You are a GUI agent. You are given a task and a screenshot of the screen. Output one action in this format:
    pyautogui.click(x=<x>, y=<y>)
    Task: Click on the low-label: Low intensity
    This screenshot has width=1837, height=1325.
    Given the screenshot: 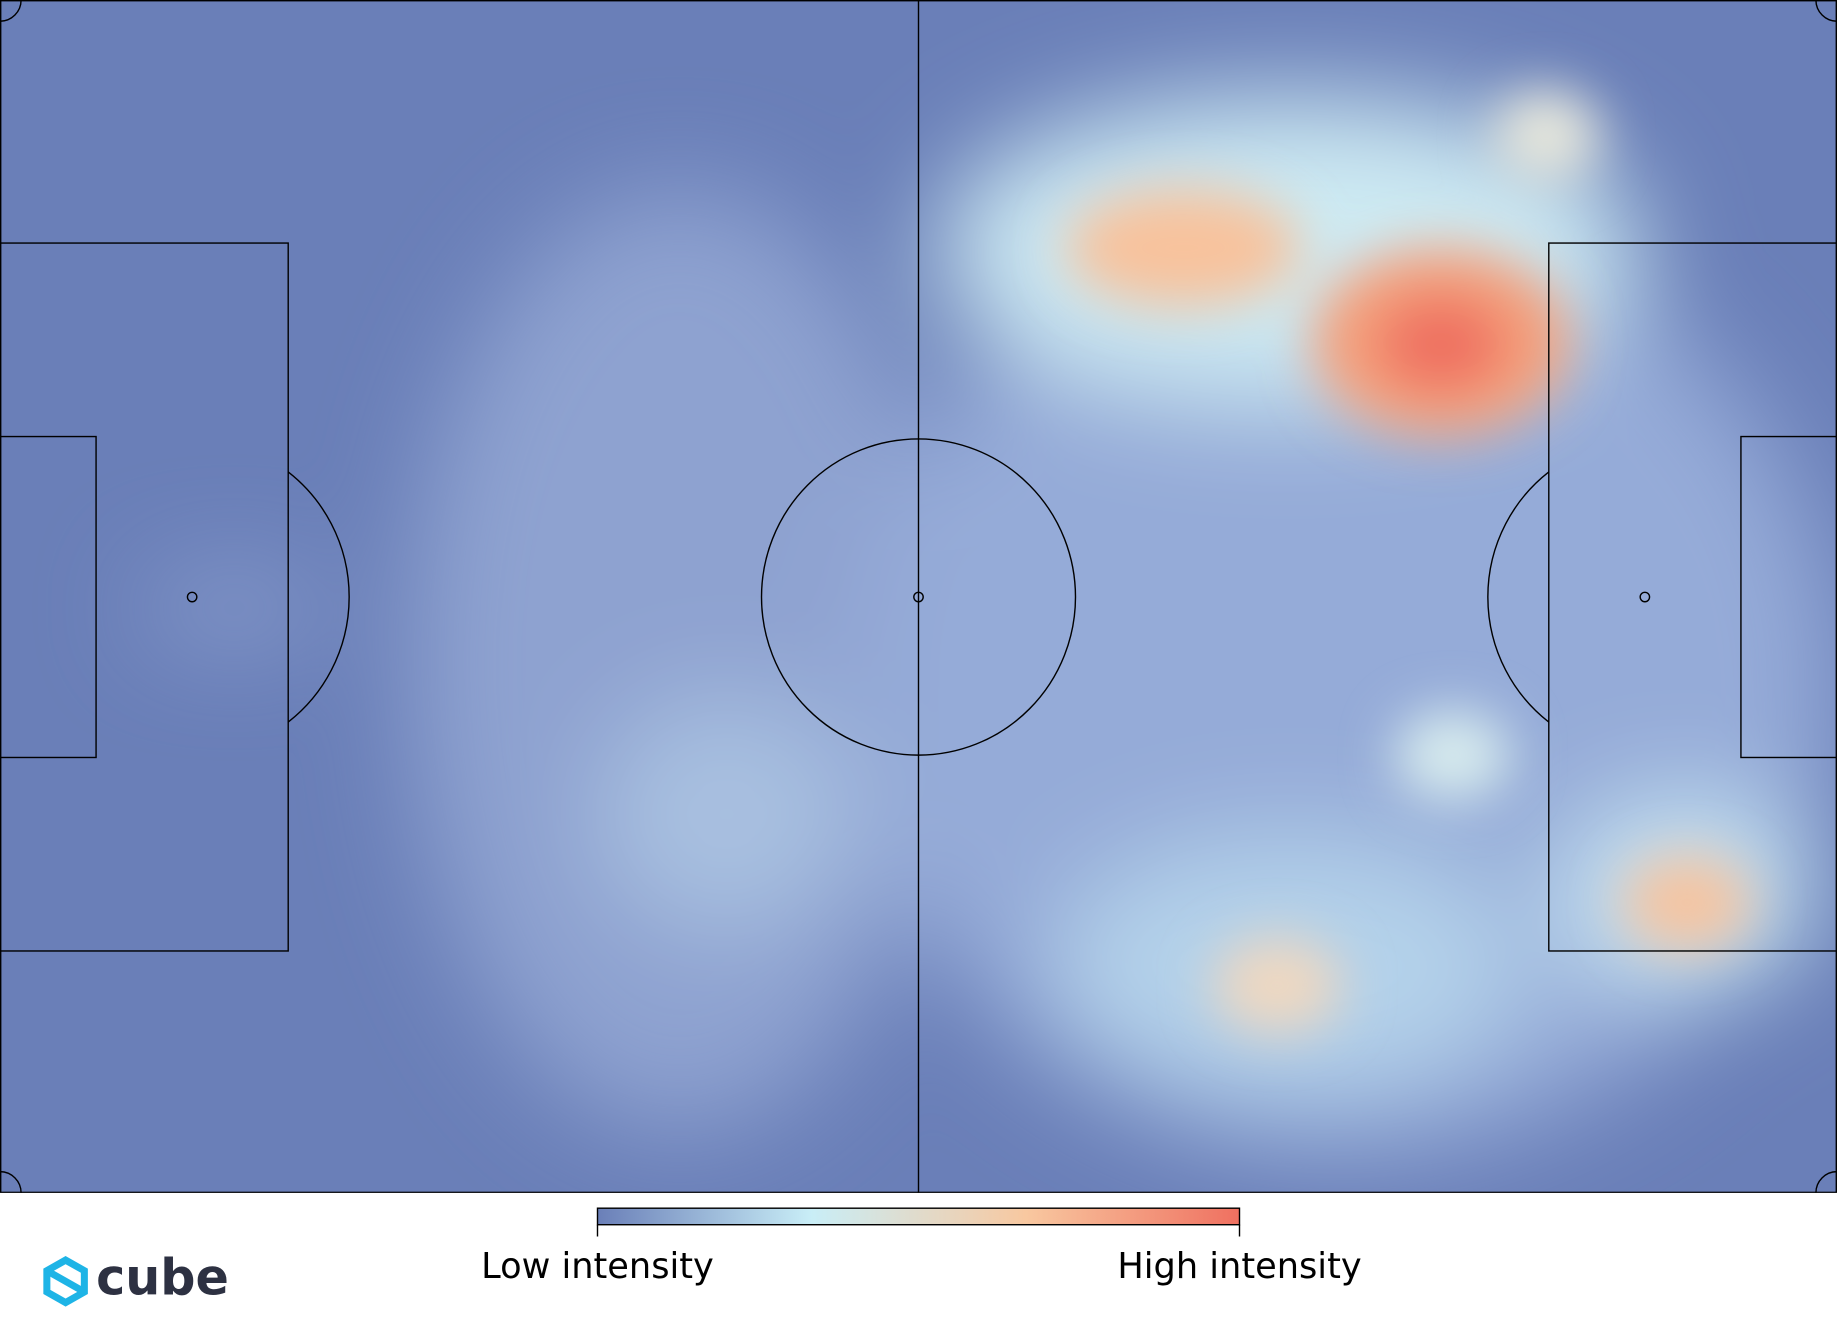 What is the action you would take?
    pyautogui.click(x=597, y=1266)
    